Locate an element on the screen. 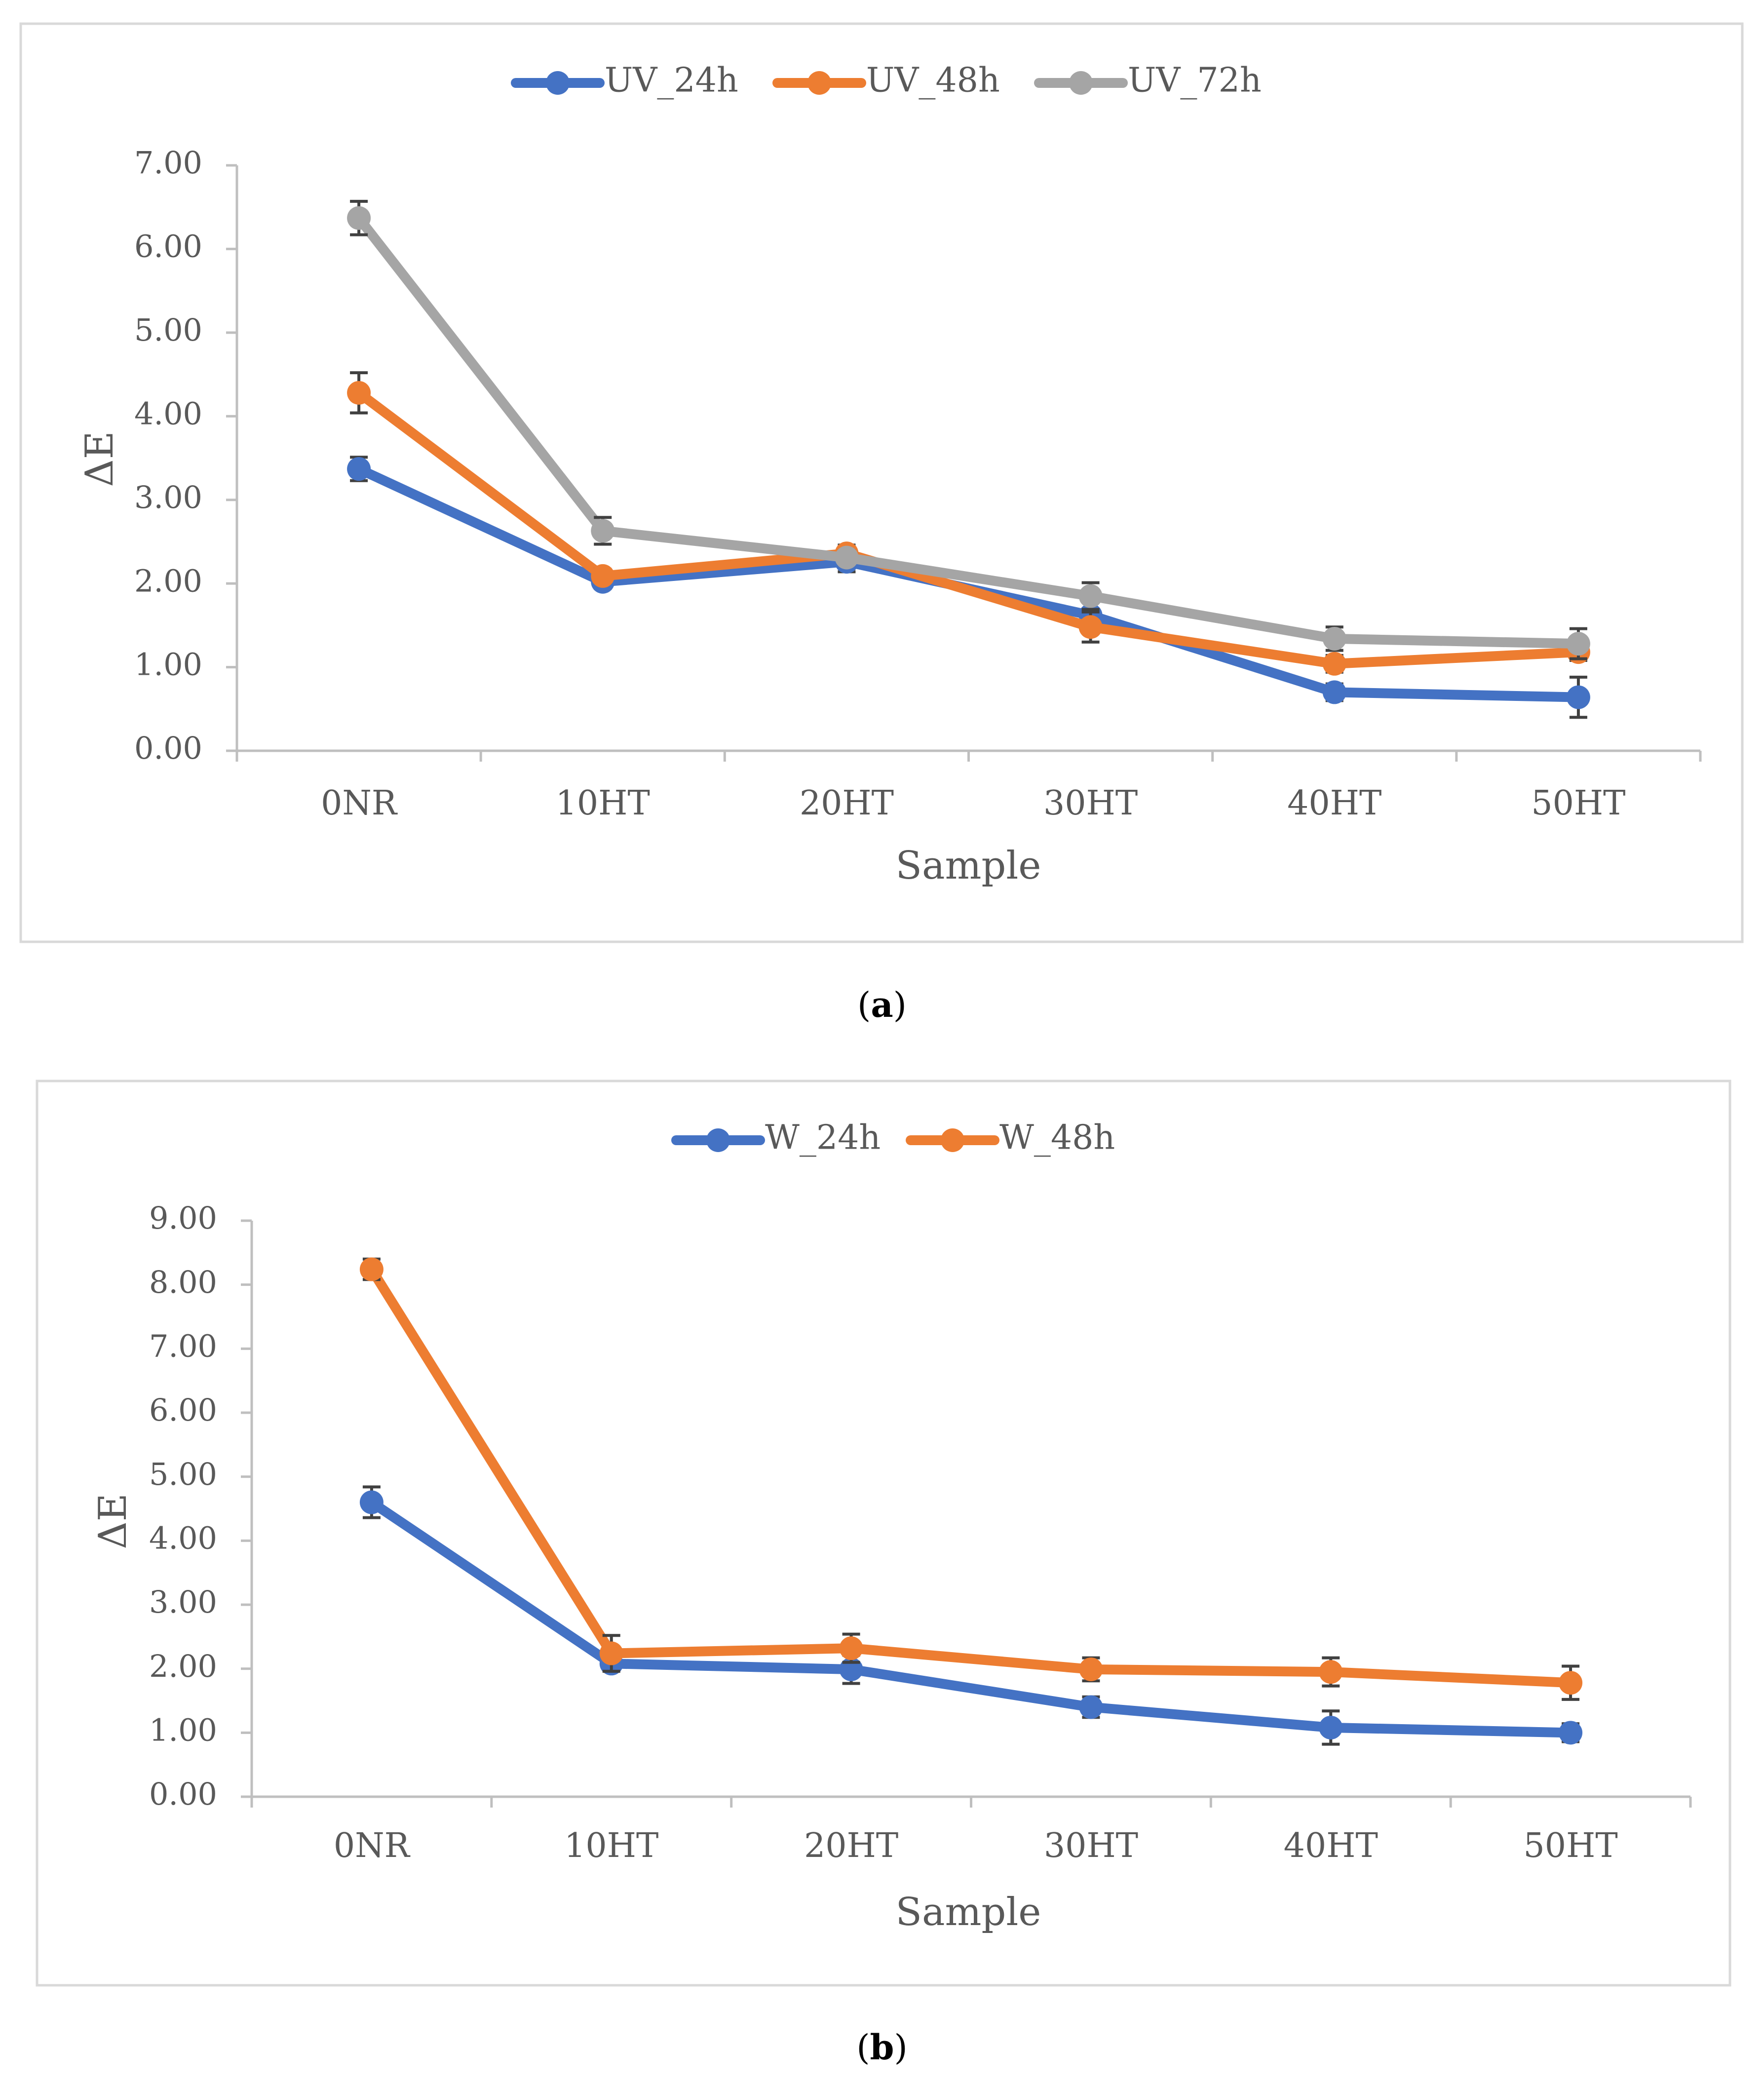 The image size is (1764, 2084). series-UV_48h is located at coordinates (968, 523).